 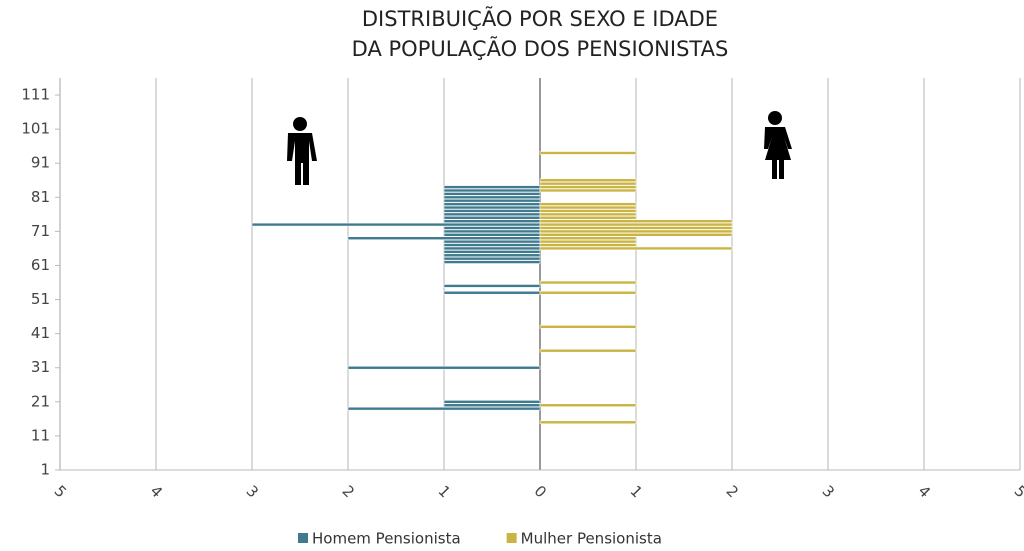 I want to click on man-icon, so click(x=302, y=151).